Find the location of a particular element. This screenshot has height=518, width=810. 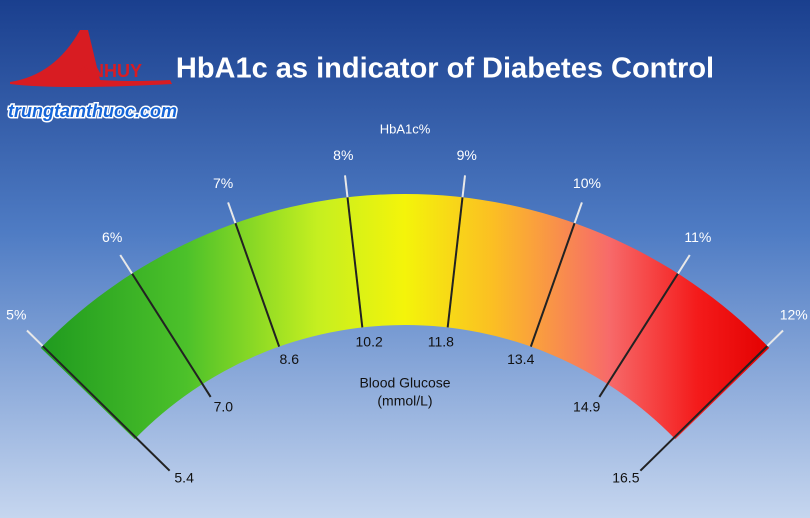

gauge-label: HbA1c% is located at coordinates (405, 128).